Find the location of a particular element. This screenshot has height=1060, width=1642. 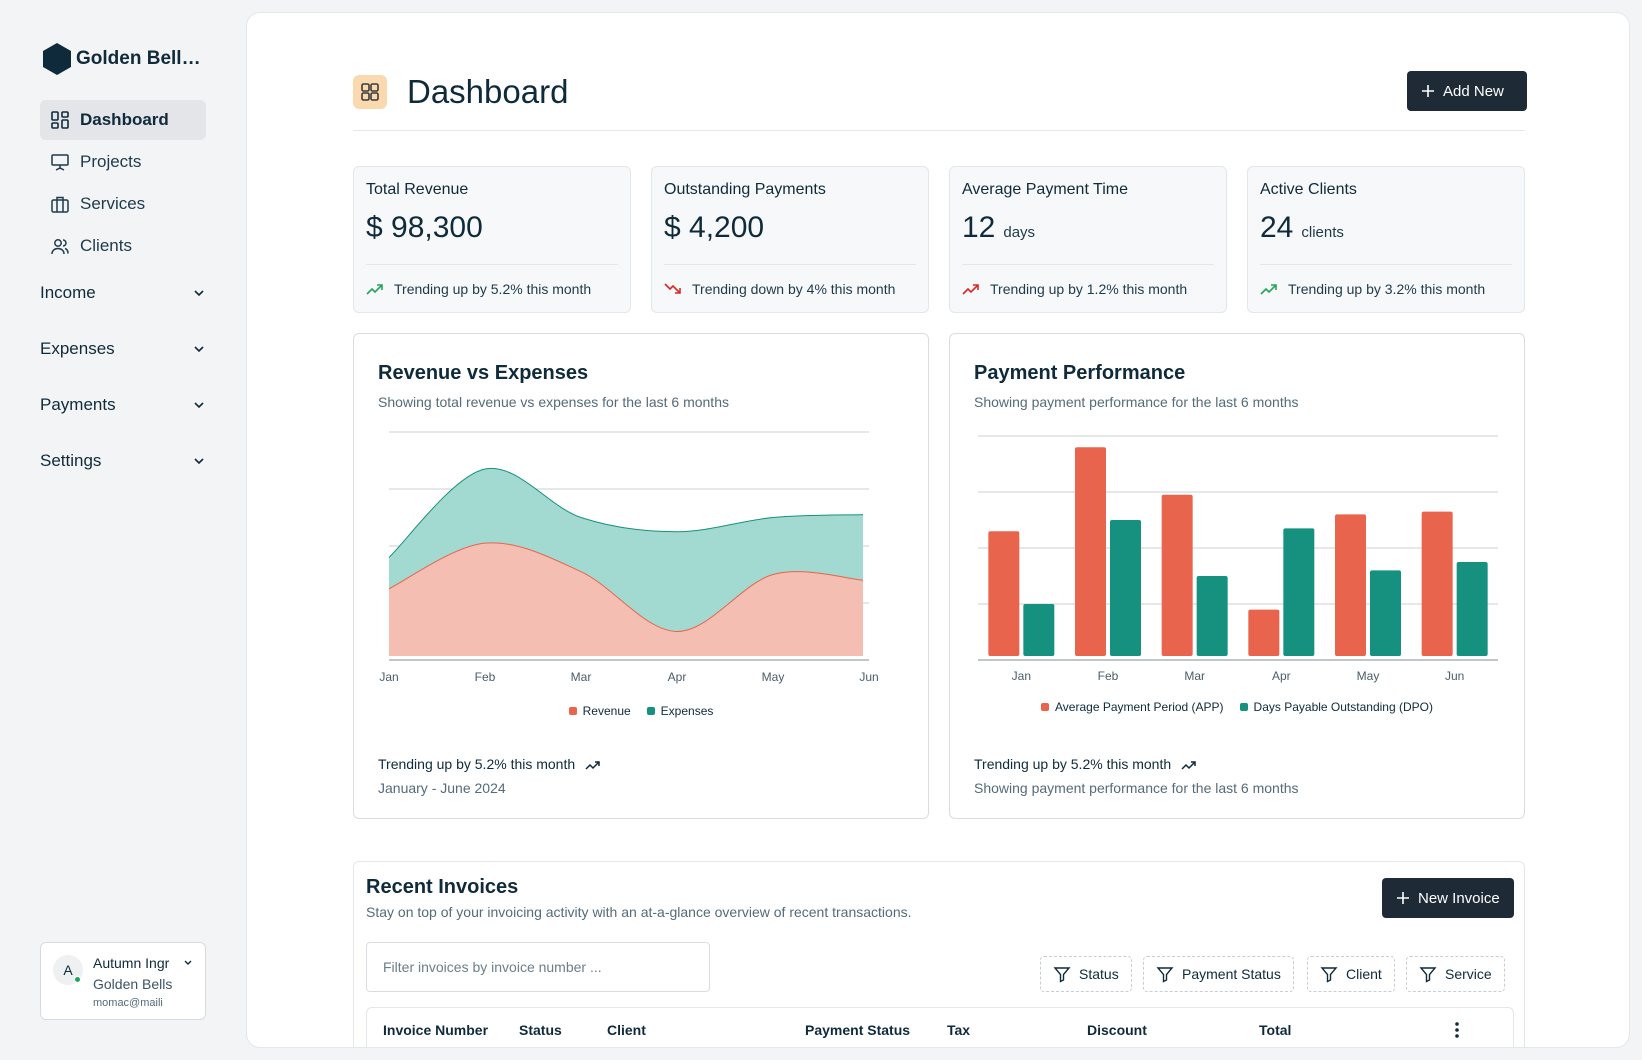

sidebar-group-payments: Payments is located at coordinates (123, 405).